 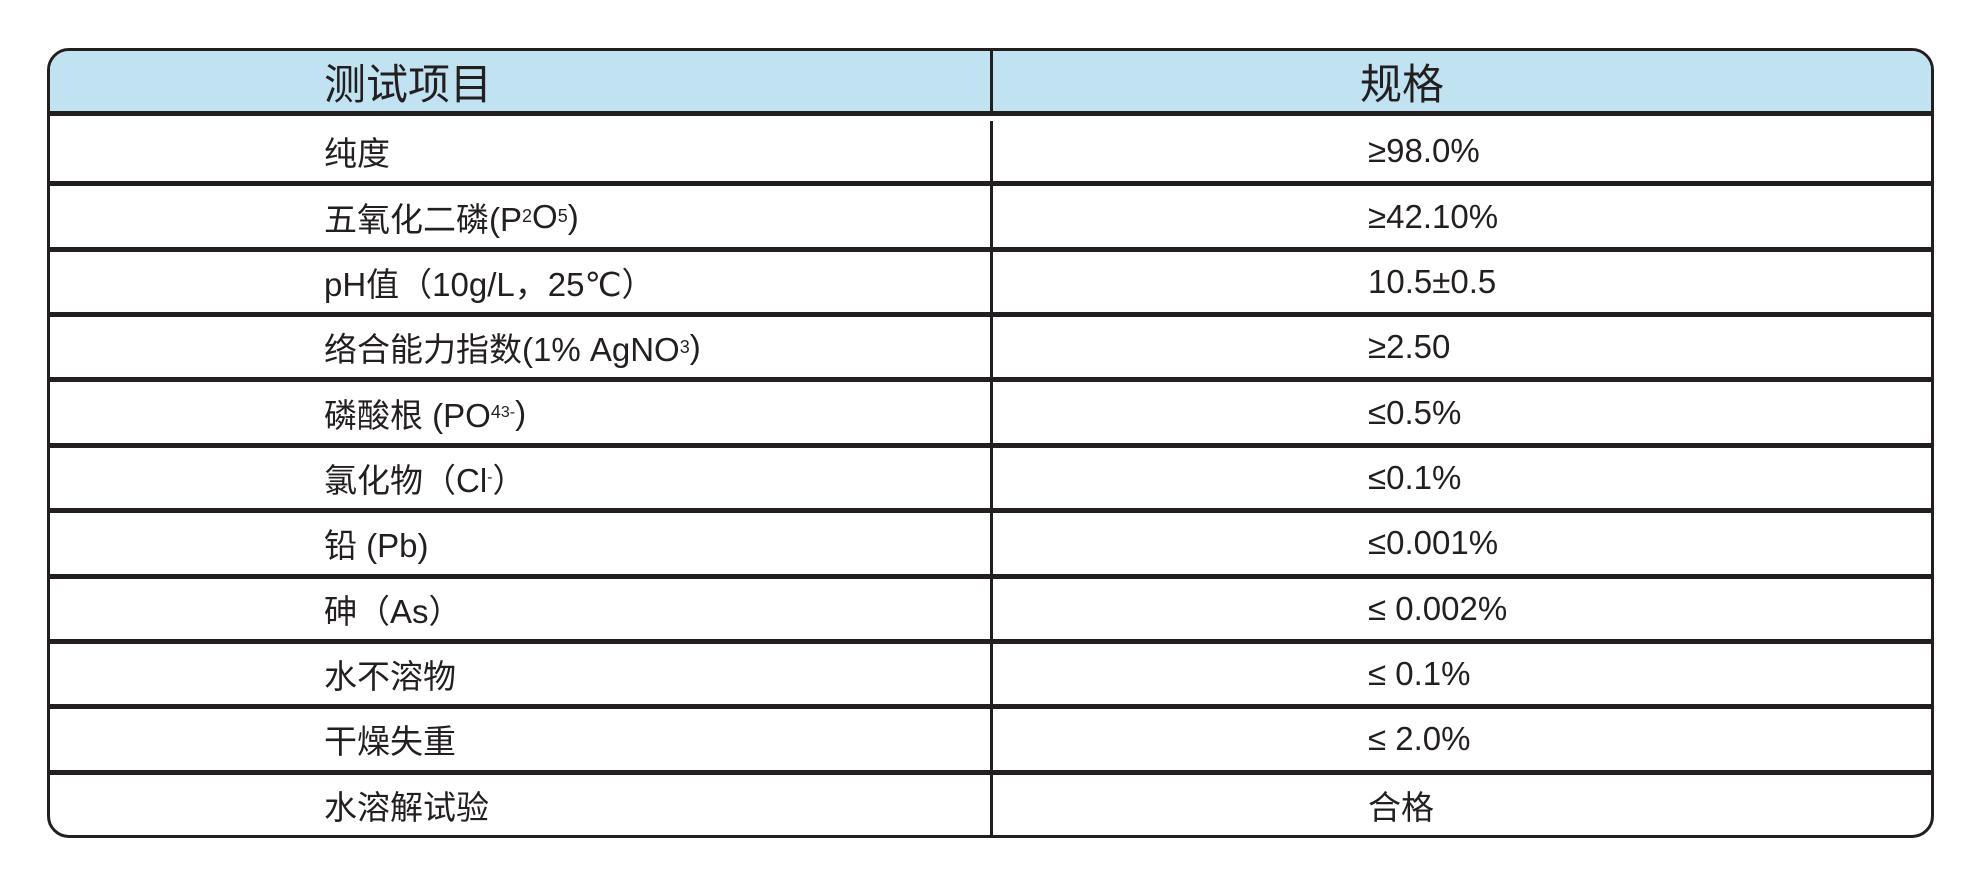 I want to click on table-header-row: 测试项目 规格, so click(x=990, y=83).